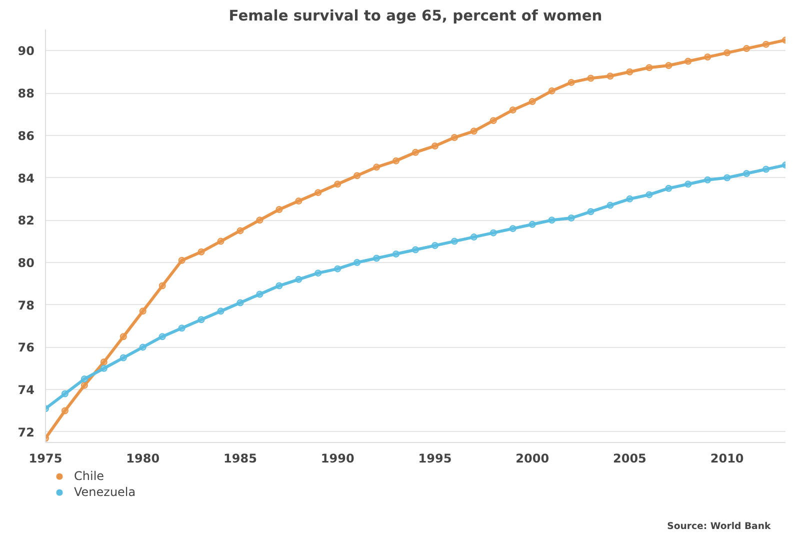  I want to click on x-tick-label: 1975, so click(45, 459).